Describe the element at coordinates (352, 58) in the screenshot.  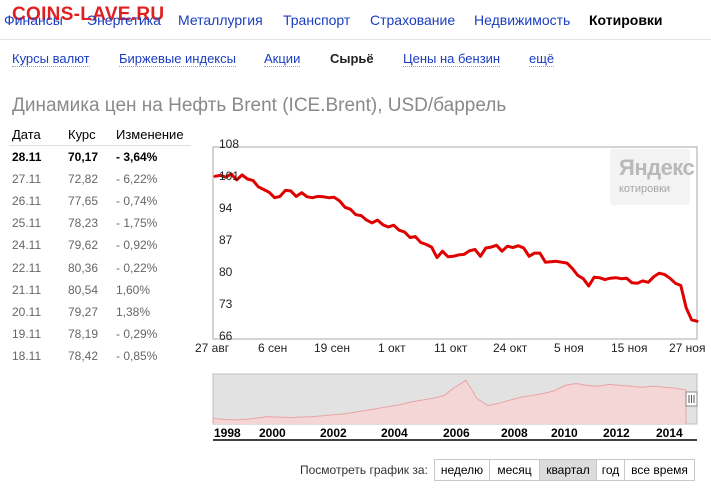
I see `subnav-item-commodities: Сырьё` at that location.